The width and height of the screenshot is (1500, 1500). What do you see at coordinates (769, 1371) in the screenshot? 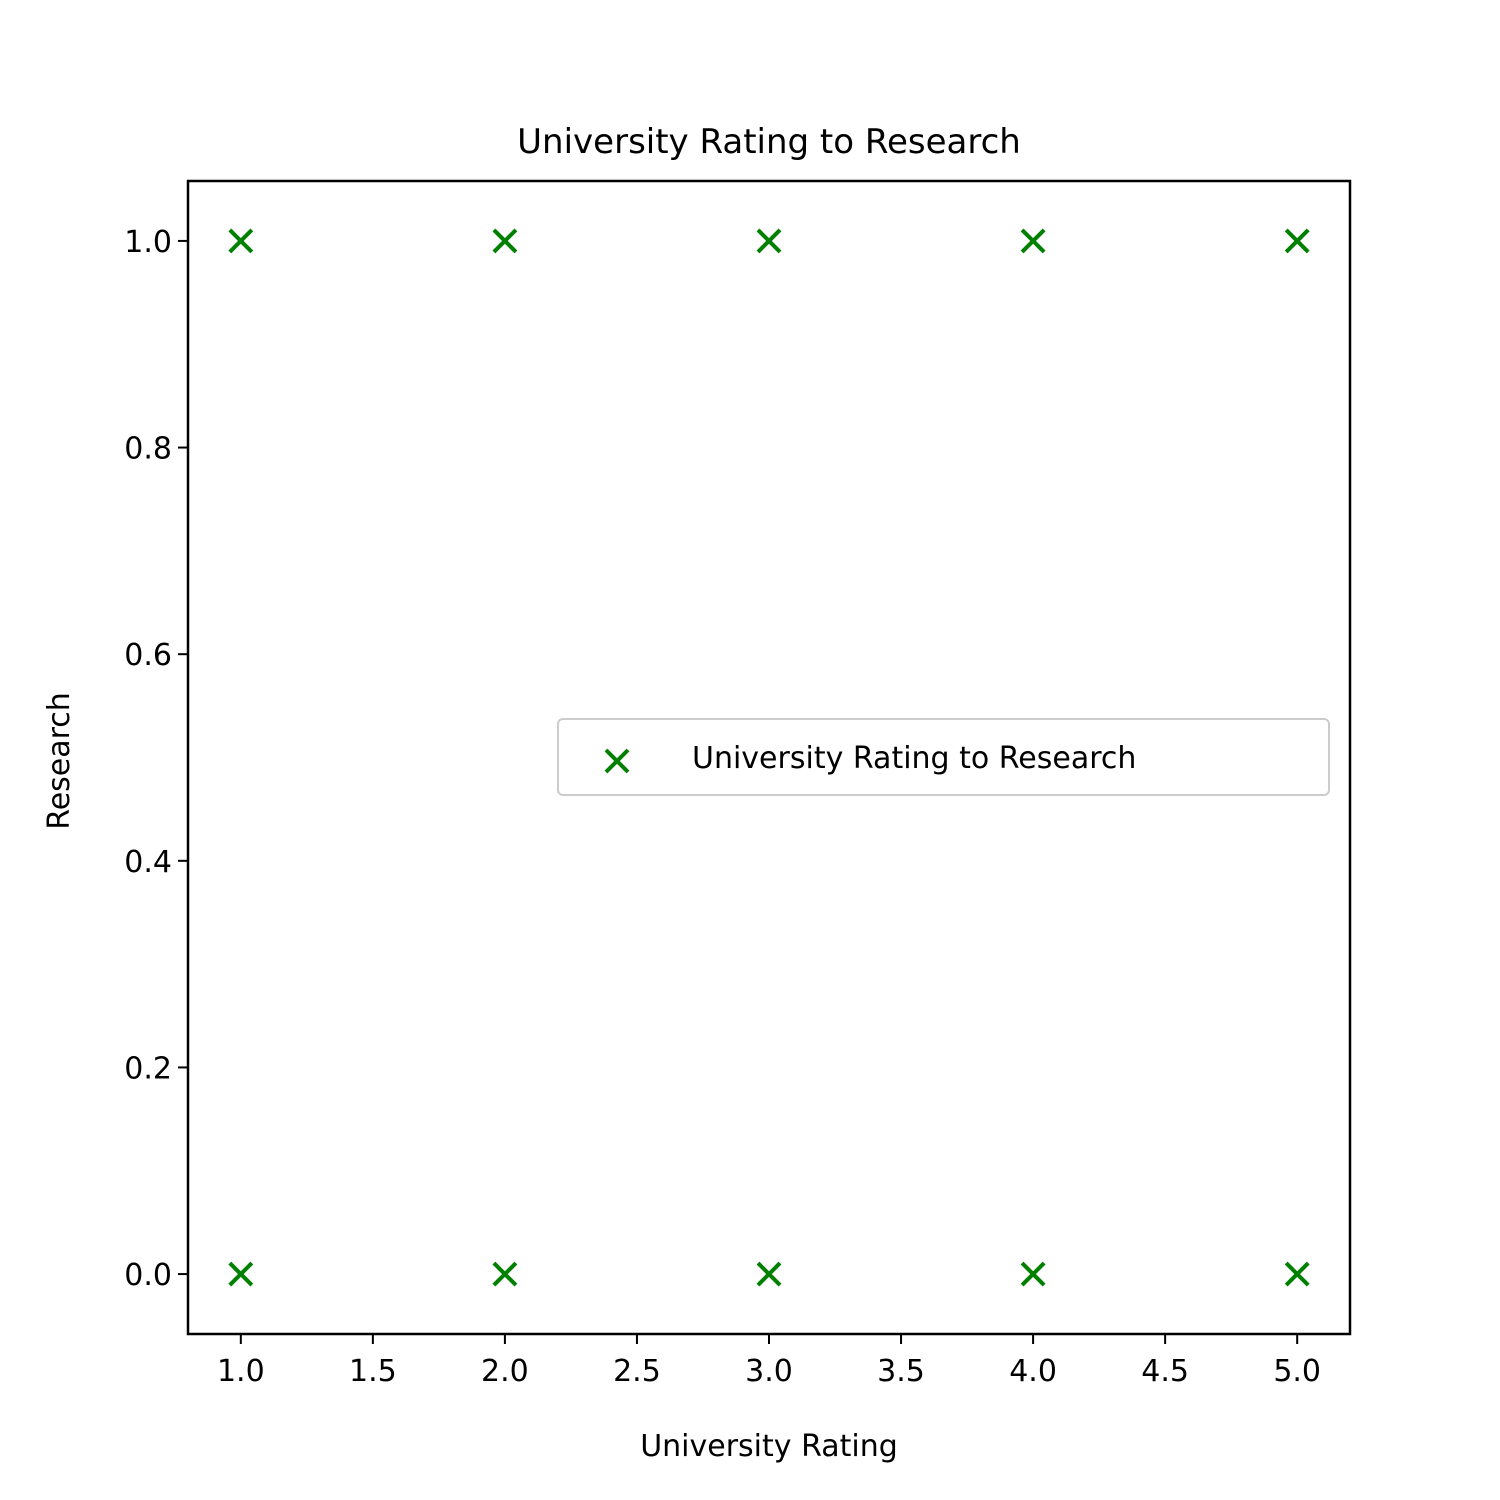
I see `x-tick-label: 3.0` at bounding box center [769, 1371].